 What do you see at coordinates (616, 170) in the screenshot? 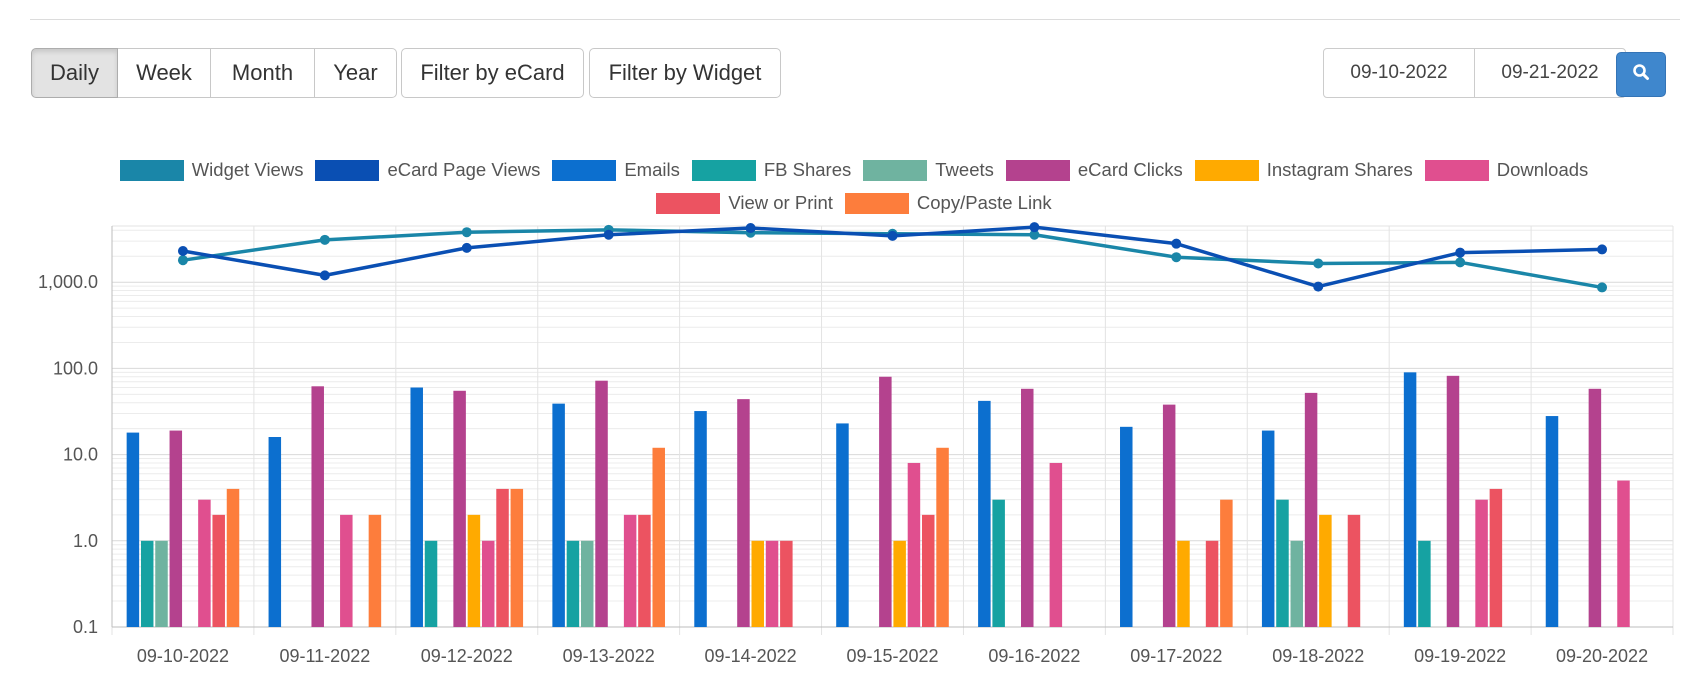
I see `legend-item-emails: Emails` at bounding box center [616, 170].